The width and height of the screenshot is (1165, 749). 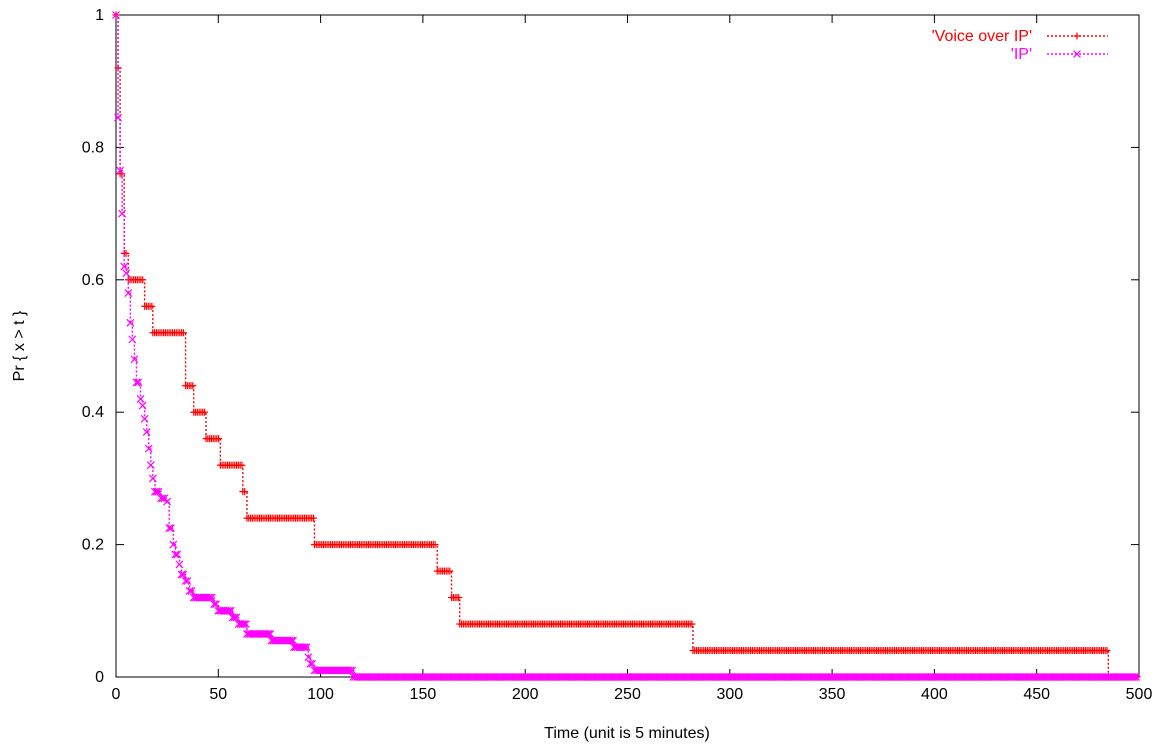 What do you see at coordinates (116, 694) in the screenshot?
I see `x-tick-label: 0` at bounding box center [116, 694].